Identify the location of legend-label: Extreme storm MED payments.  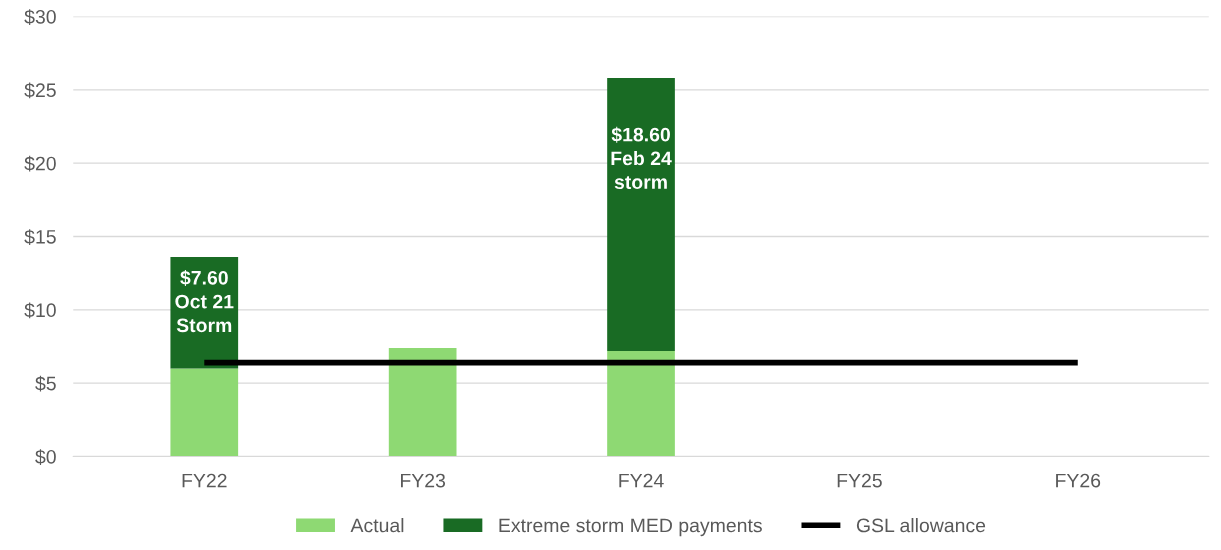
(630, 527).